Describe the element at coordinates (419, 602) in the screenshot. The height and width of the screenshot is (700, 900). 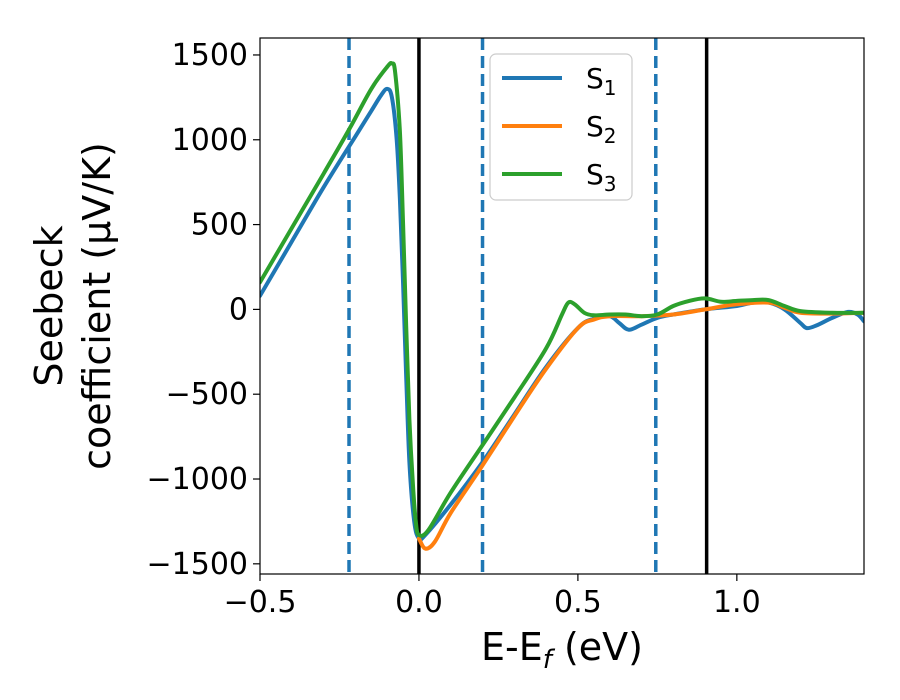
I see `x-tick-label: 0.0` at that location.